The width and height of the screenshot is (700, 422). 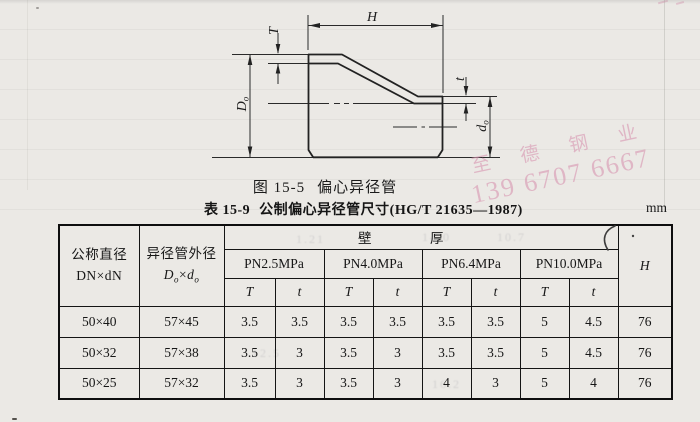 I want to click on dim-label-H: H, so click(x=372, y=17).